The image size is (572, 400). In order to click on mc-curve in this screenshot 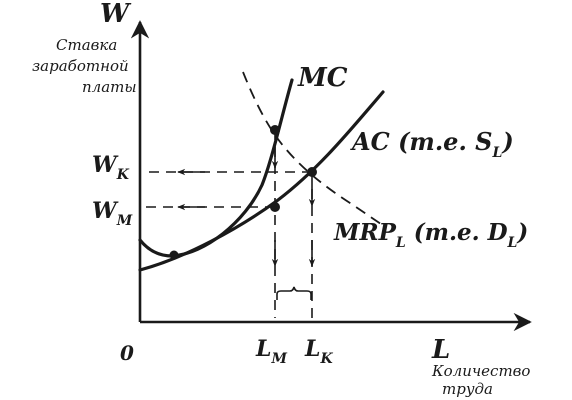, I will do `click(216, 168)`.